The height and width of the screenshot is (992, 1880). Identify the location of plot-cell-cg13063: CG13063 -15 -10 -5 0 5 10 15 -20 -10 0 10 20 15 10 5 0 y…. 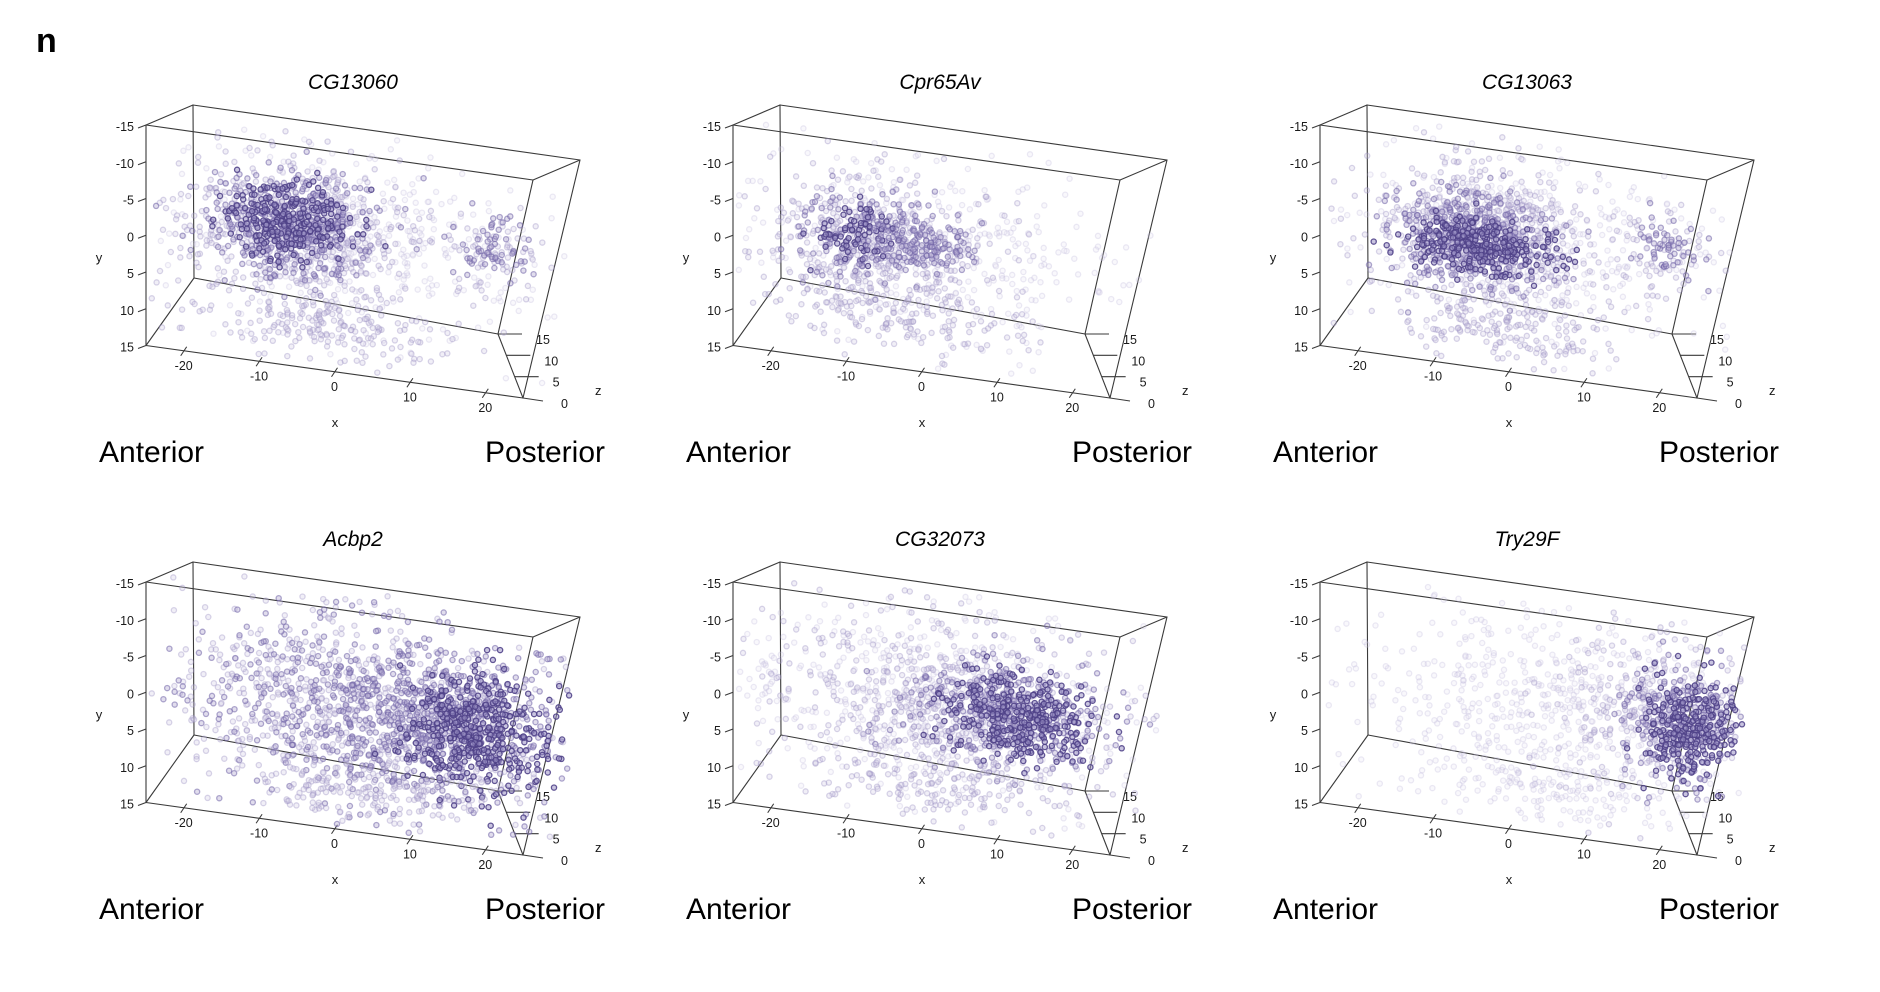
(1529, 275).